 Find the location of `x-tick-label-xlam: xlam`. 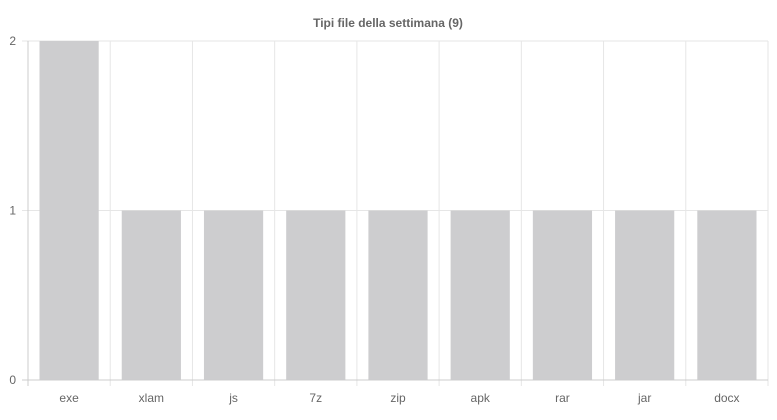

x-tick-label-xlam: xlam is located at coordinates (151, 398).